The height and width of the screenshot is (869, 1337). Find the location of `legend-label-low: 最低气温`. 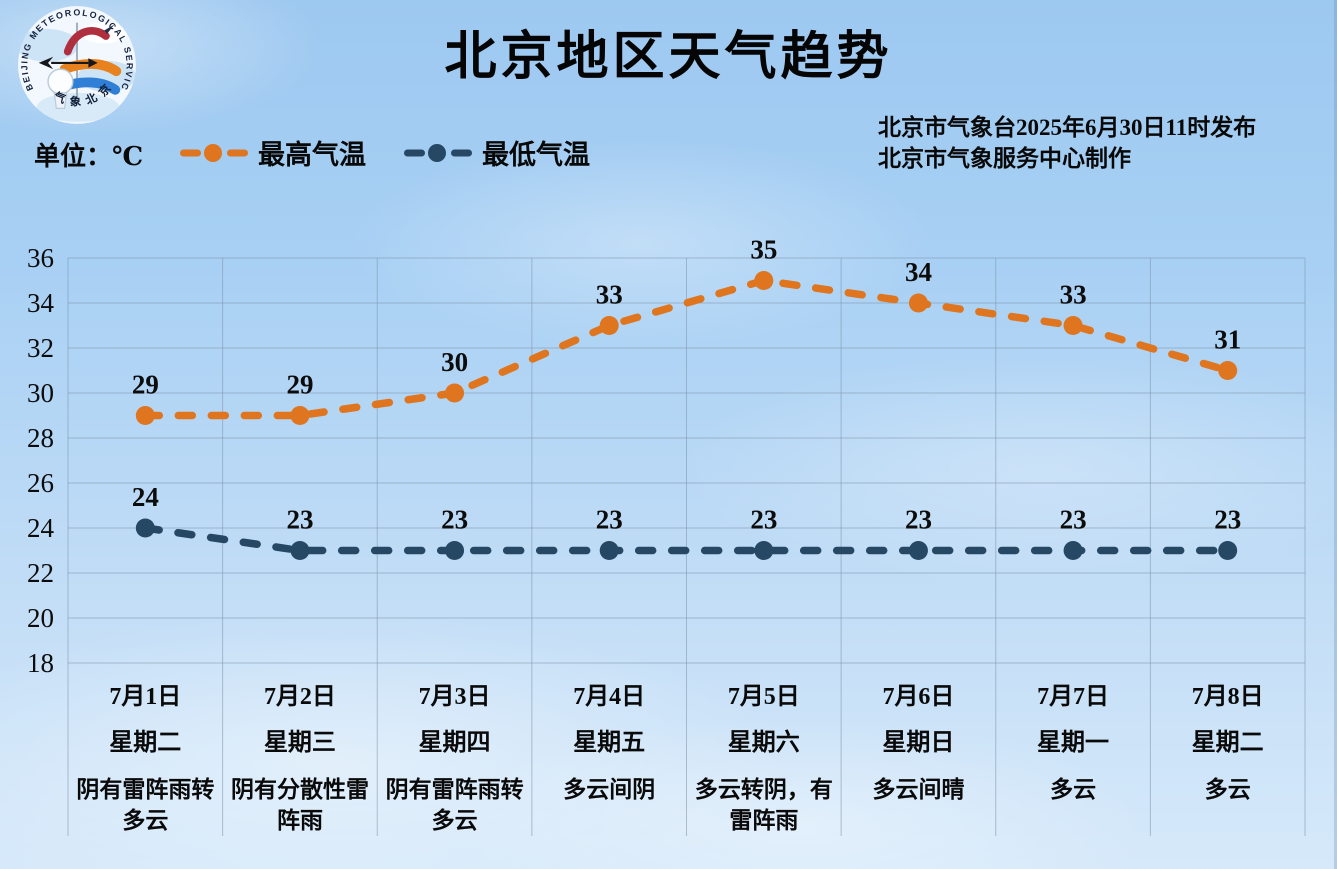

legend-label-low: 最低气温 is located at coordinates (536, 155).